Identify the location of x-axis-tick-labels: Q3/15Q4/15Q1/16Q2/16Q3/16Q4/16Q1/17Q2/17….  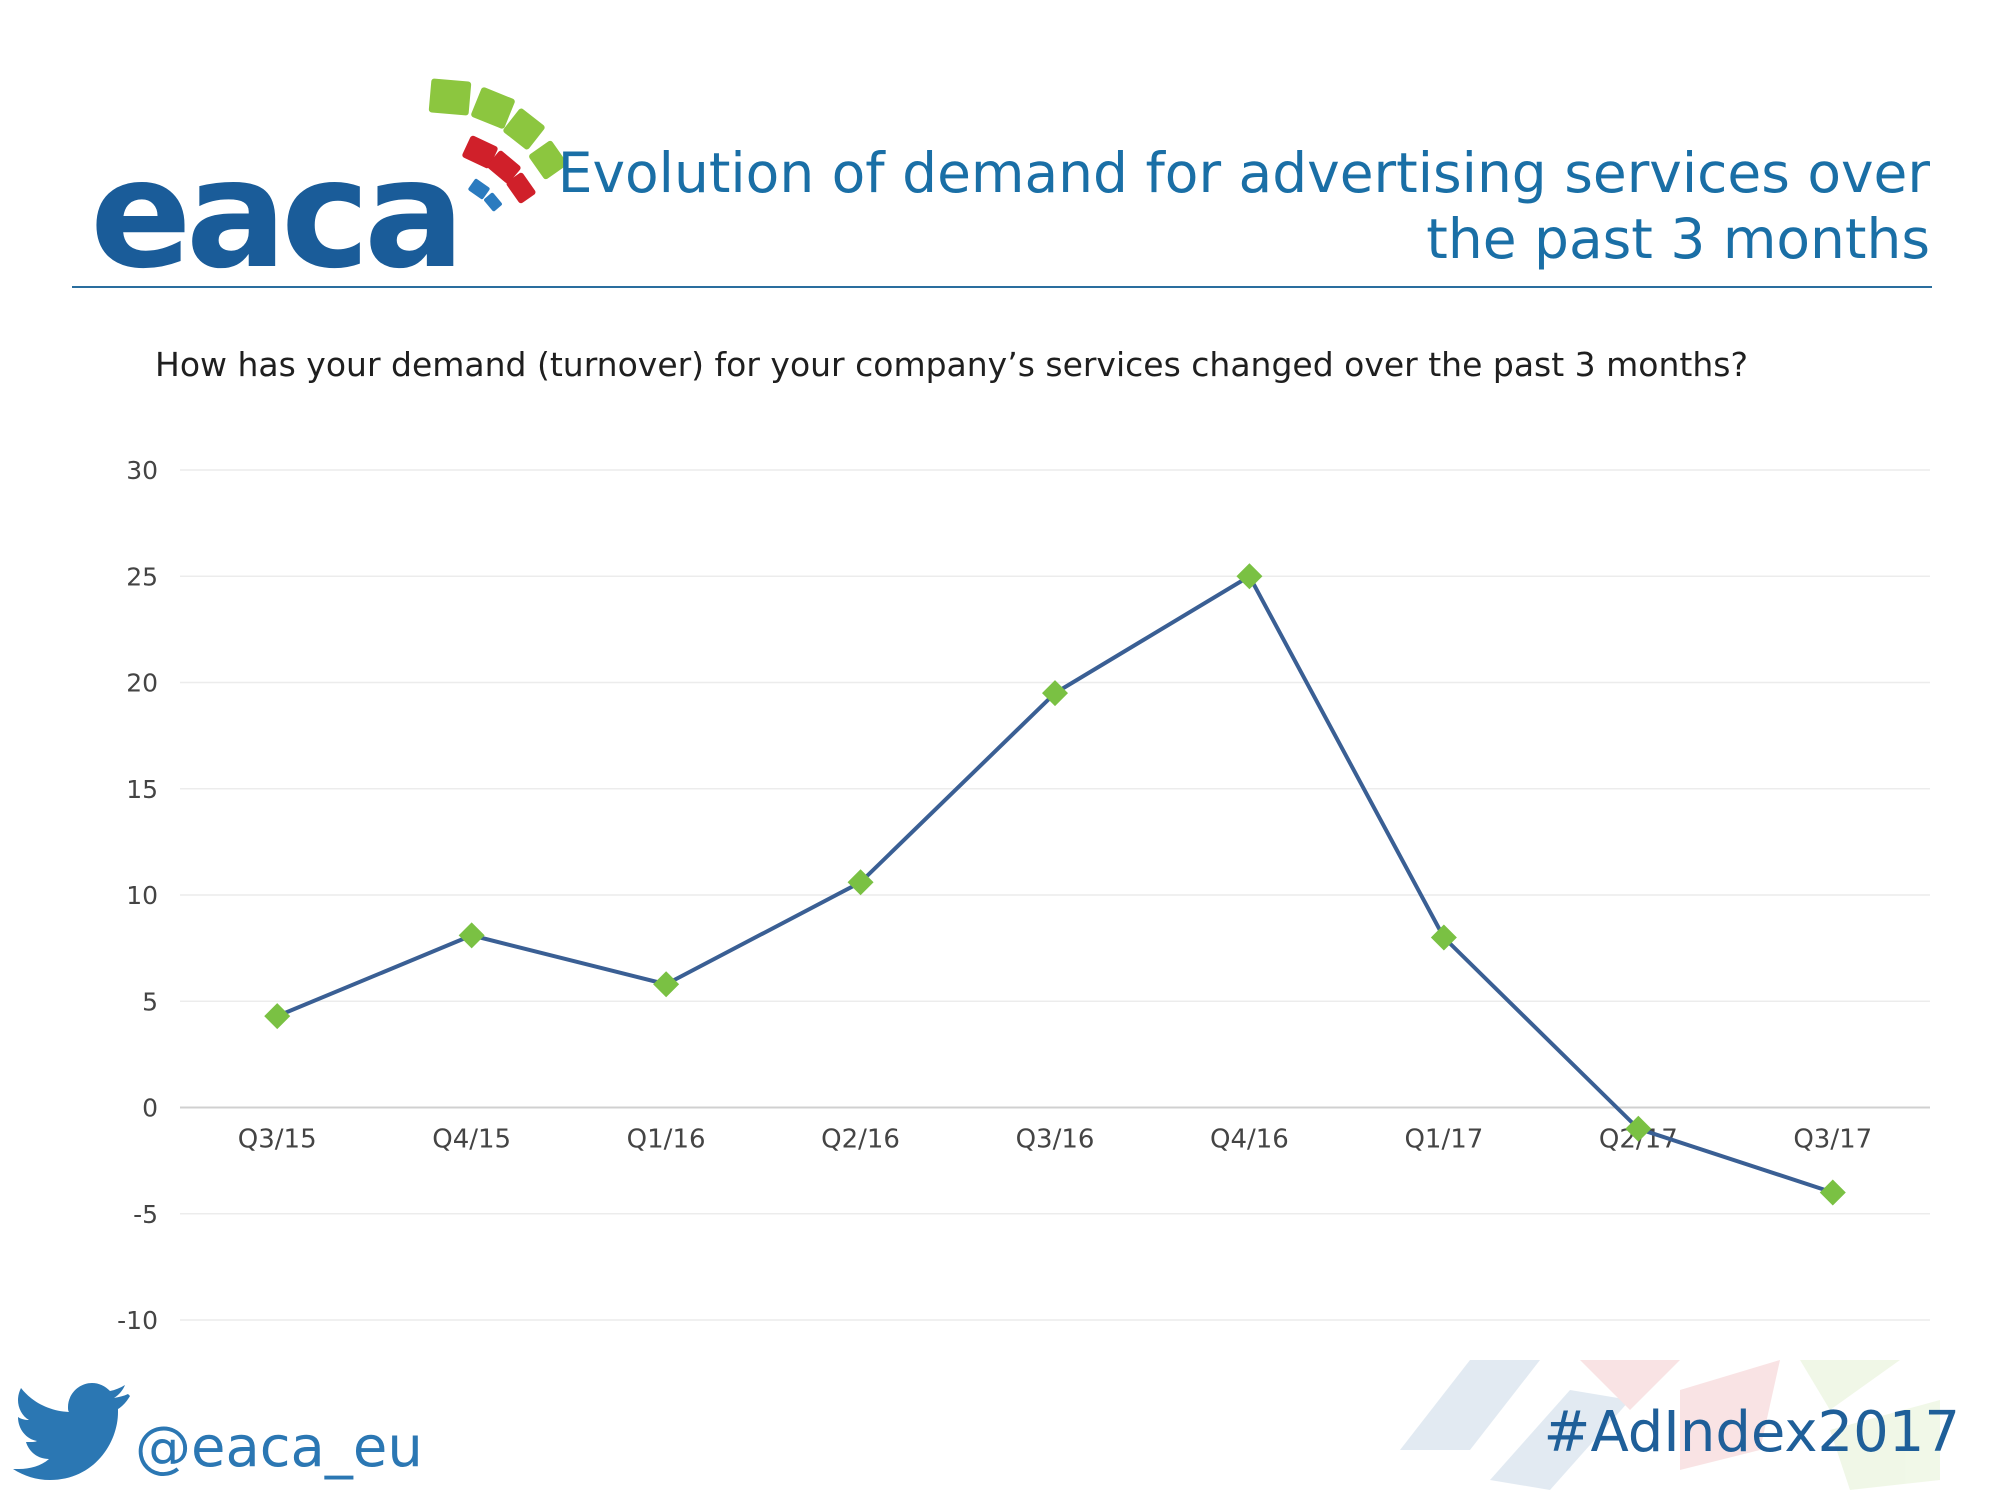
(1055, 1140).